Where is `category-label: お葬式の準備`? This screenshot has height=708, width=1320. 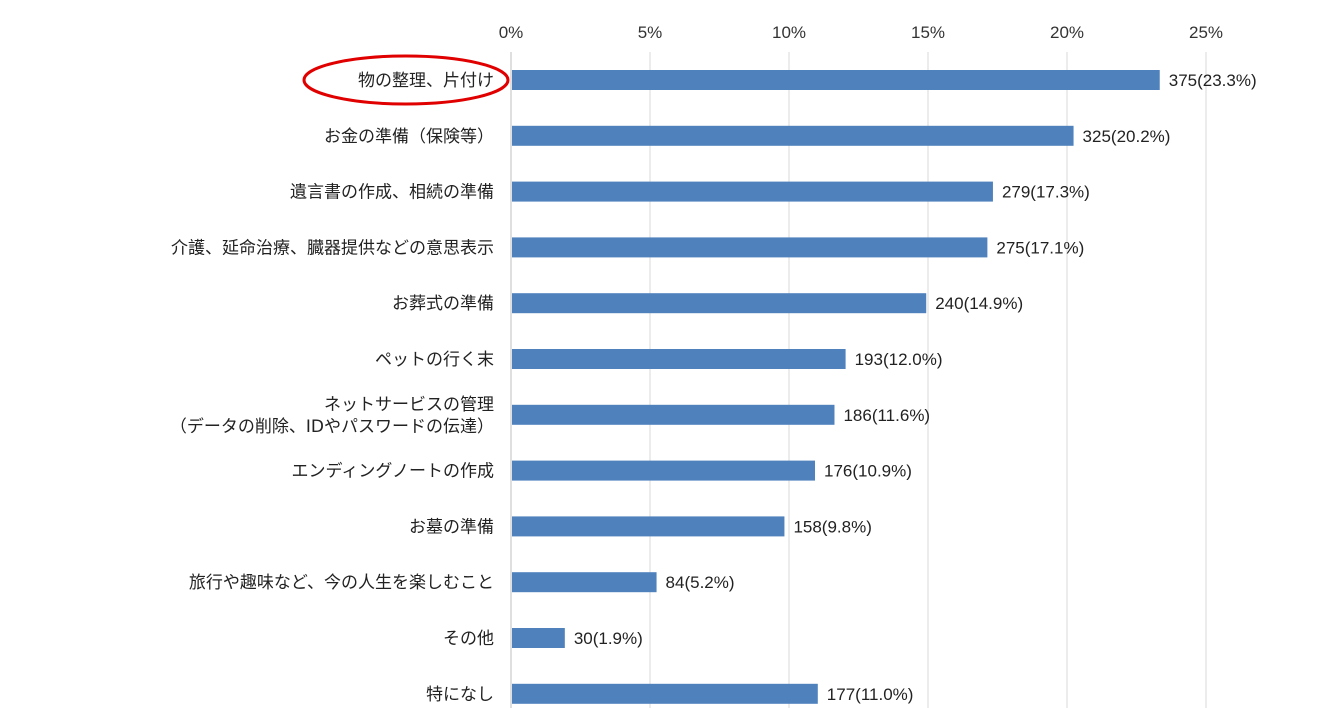 category-label: お葬式の準備 is located at coordinates (443, 304).